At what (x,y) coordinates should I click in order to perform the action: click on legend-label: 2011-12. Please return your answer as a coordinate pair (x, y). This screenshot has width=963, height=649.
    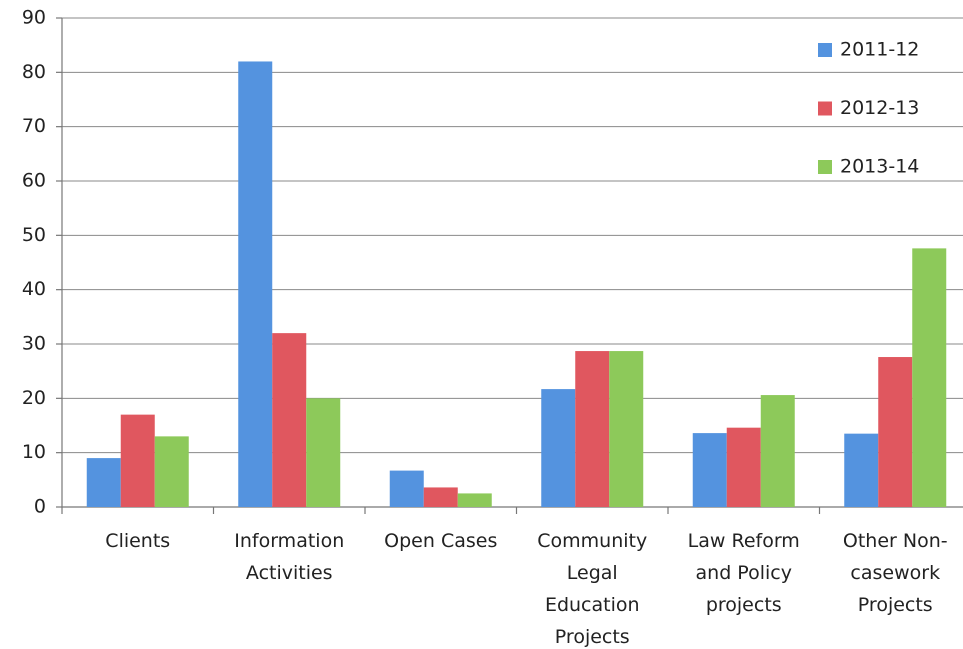
    Looking at the image, I should click on (879, 50).